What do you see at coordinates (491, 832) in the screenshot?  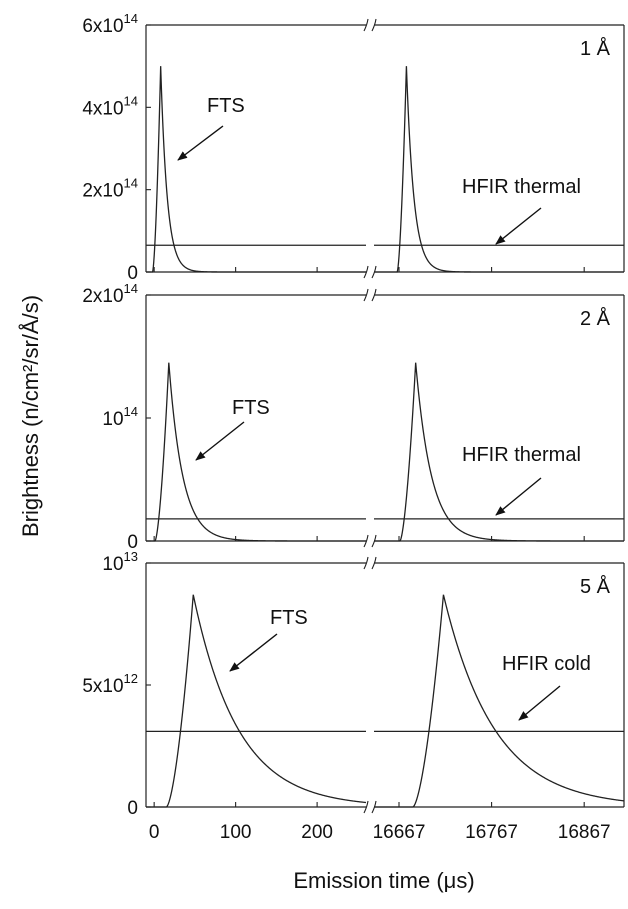 I see `x-tick-label: 16767` at bounding box center [491, 832].